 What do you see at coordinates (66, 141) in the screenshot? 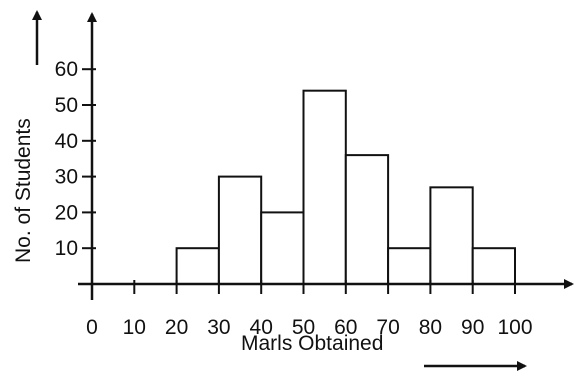
I see `y-tick-label-40: 40` at bounding box center [66, 141].